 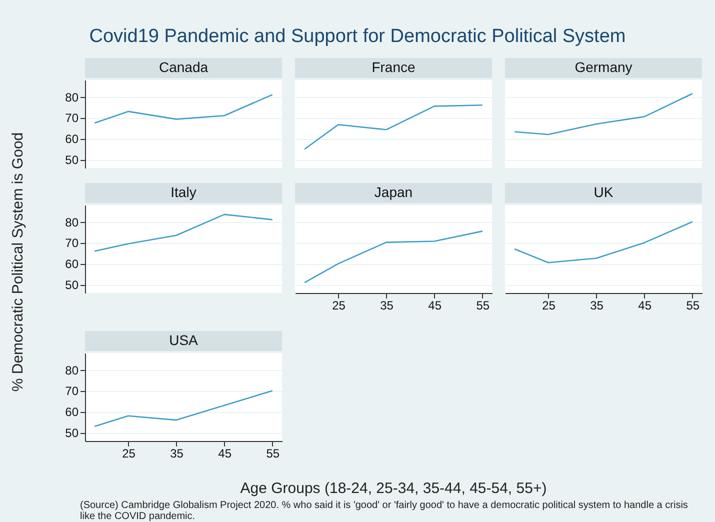 What do you see at coordinates (393, 192) in the screenshot?
I see `chart-title: Japan` at bounding box center [393, 192].